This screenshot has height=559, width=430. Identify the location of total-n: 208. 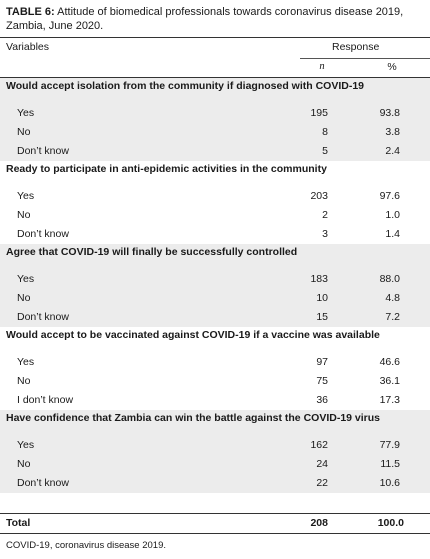
(319, 523).